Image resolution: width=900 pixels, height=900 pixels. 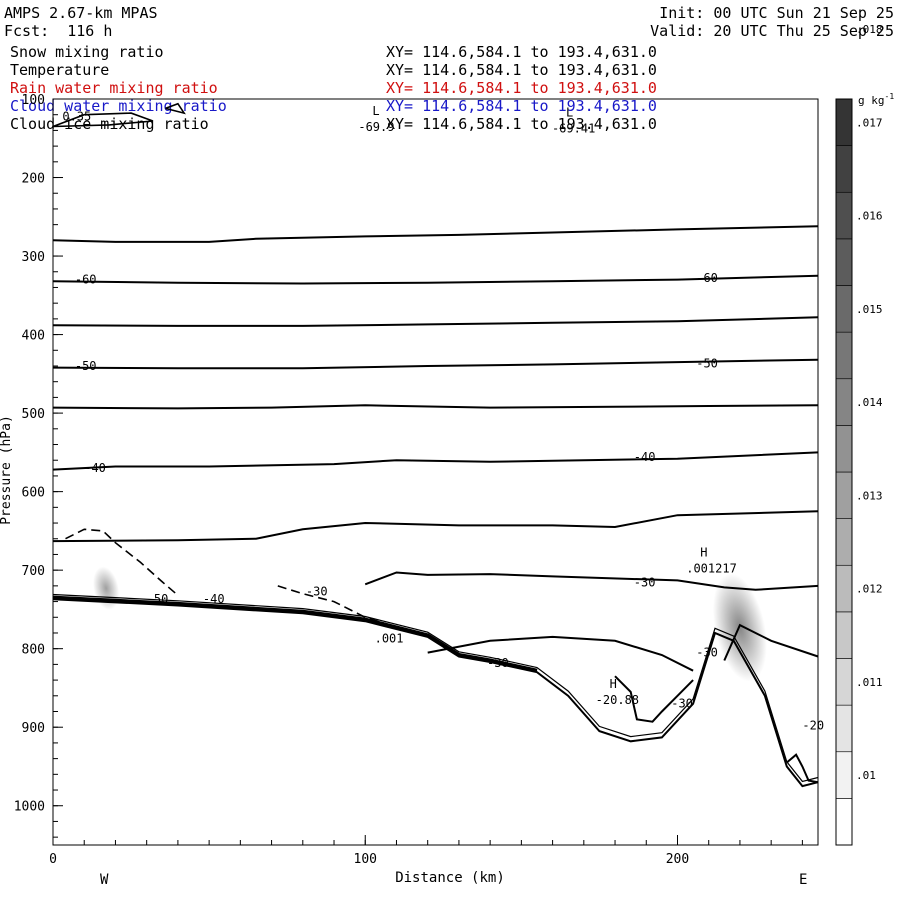 I want to click on colorbar-frame, so click(x=844, y=472).